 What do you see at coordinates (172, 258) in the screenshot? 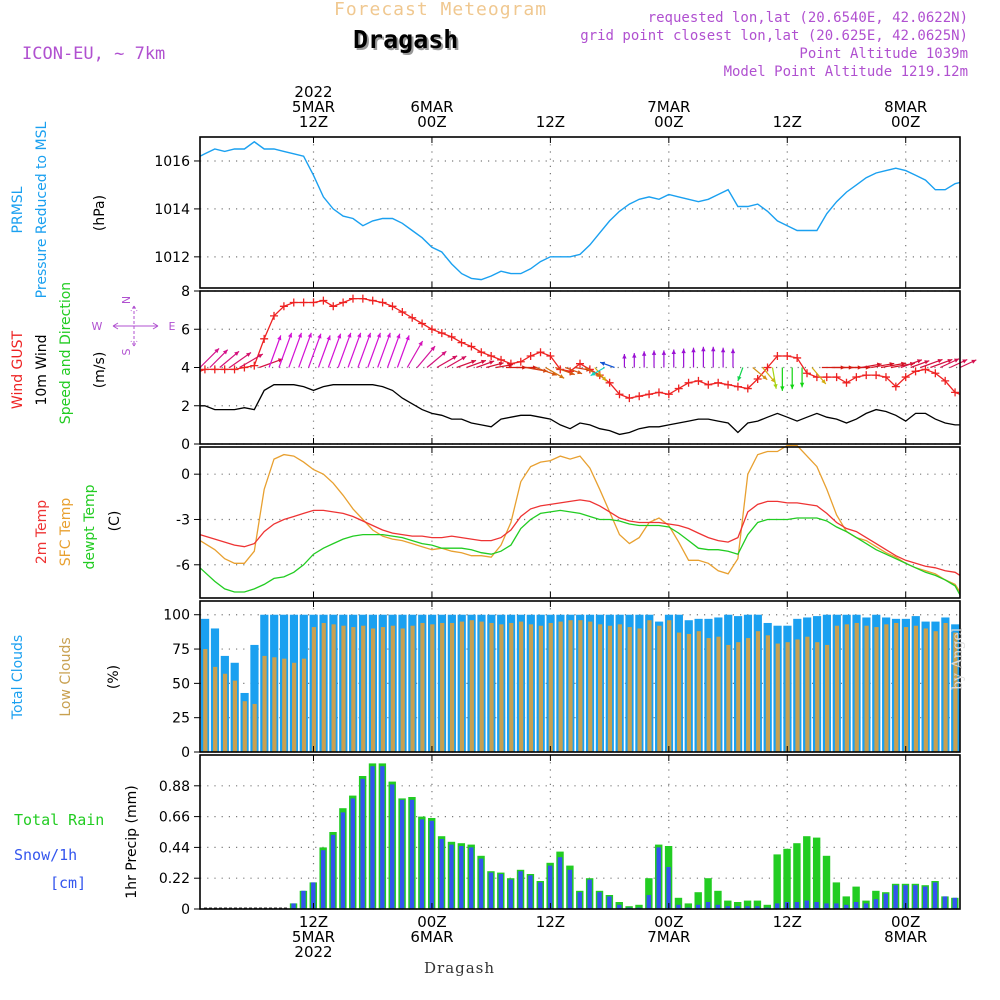
I see `y-tick-label: 1012` at bounding box center [172, 258].